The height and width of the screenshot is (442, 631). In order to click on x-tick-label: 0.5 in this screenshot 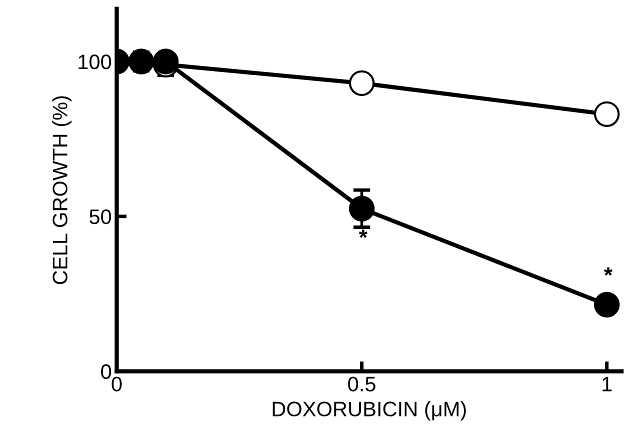, I will do `click(362, 384)`.